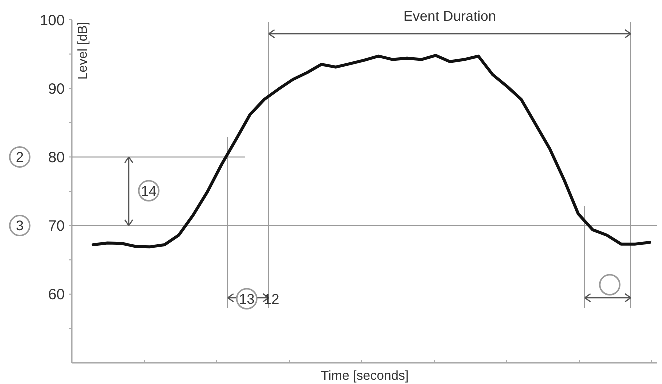 This screenshot has width=662, height=384. What do you see at coordinates (52, 21) in the screenshot?
I see `y-tick-label: 100` at bounding box center [52, 21].